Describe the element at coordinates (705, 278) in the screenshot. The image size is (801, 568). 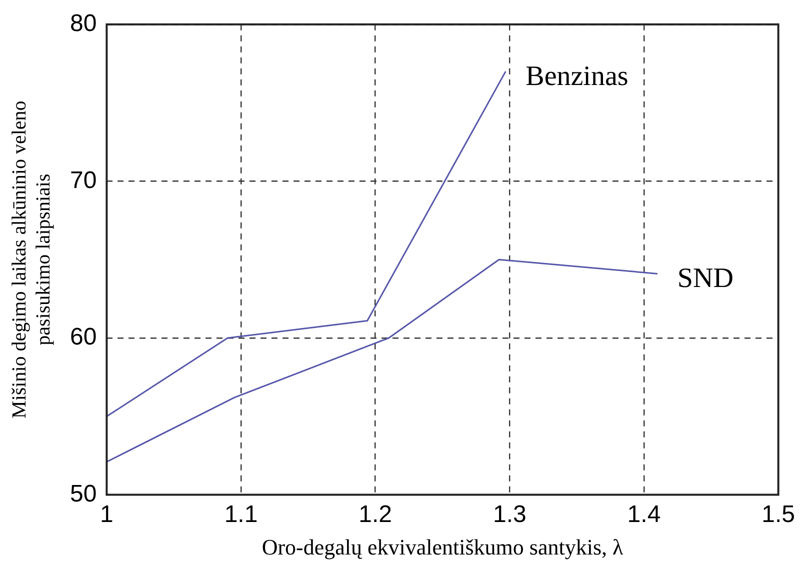
I see `series-label: SND` at that location.